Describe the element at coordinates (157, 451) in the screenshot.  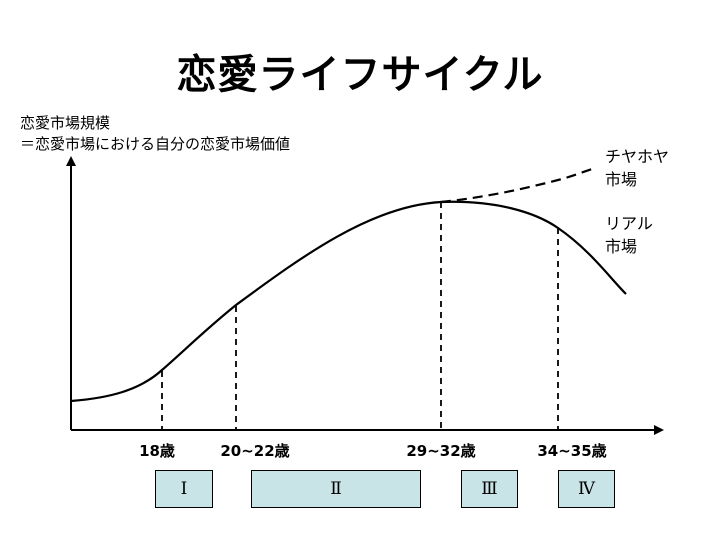
I see `age-label-18: 18歳` at that location.